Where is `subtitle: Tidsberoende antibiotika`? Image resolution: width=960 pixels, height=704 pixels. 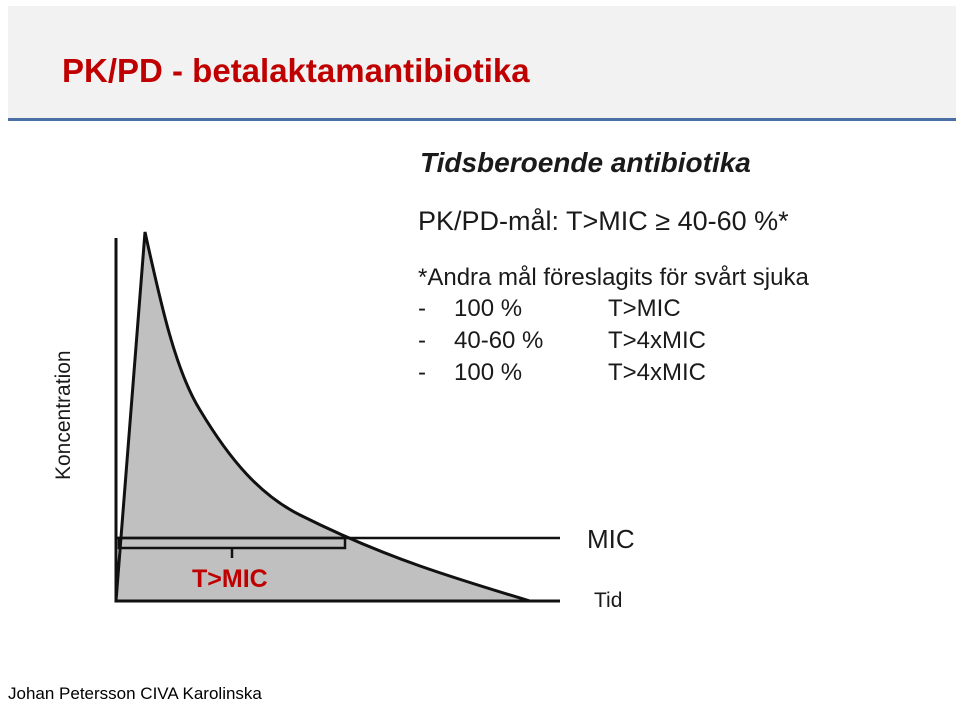 subtitle: Tidsberoende antibiotika is located at coordinates (585, 162).